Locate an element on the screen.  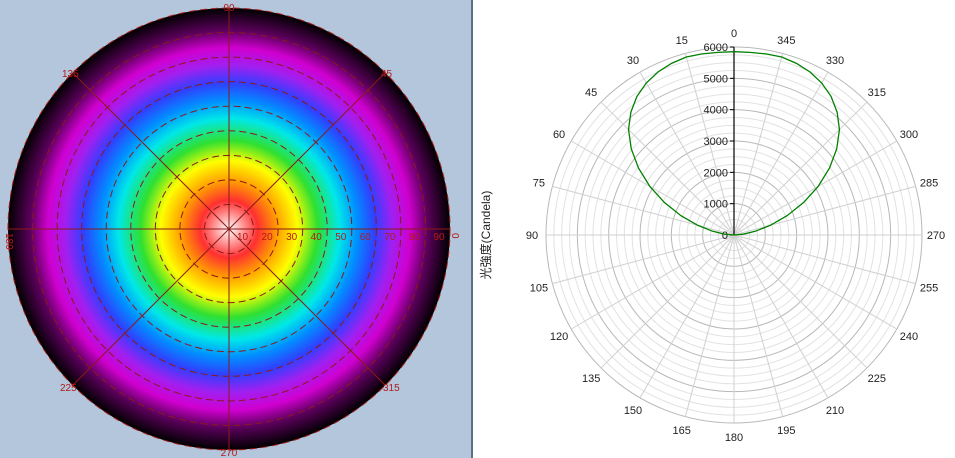
polar-angle-label: 30 is located at coordinates (633, 61).